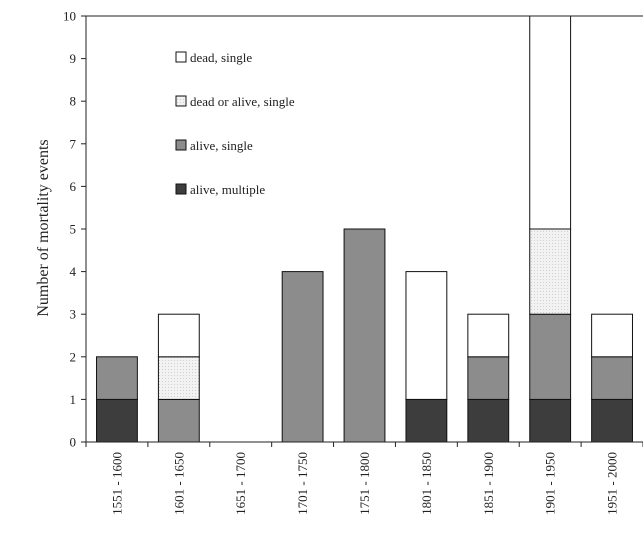 This screenshot has height=538, width=643. Describe the element at coordinates (302, 483) in the screenshot. I see `x-tick-label: 1701 - 1750` at that location.